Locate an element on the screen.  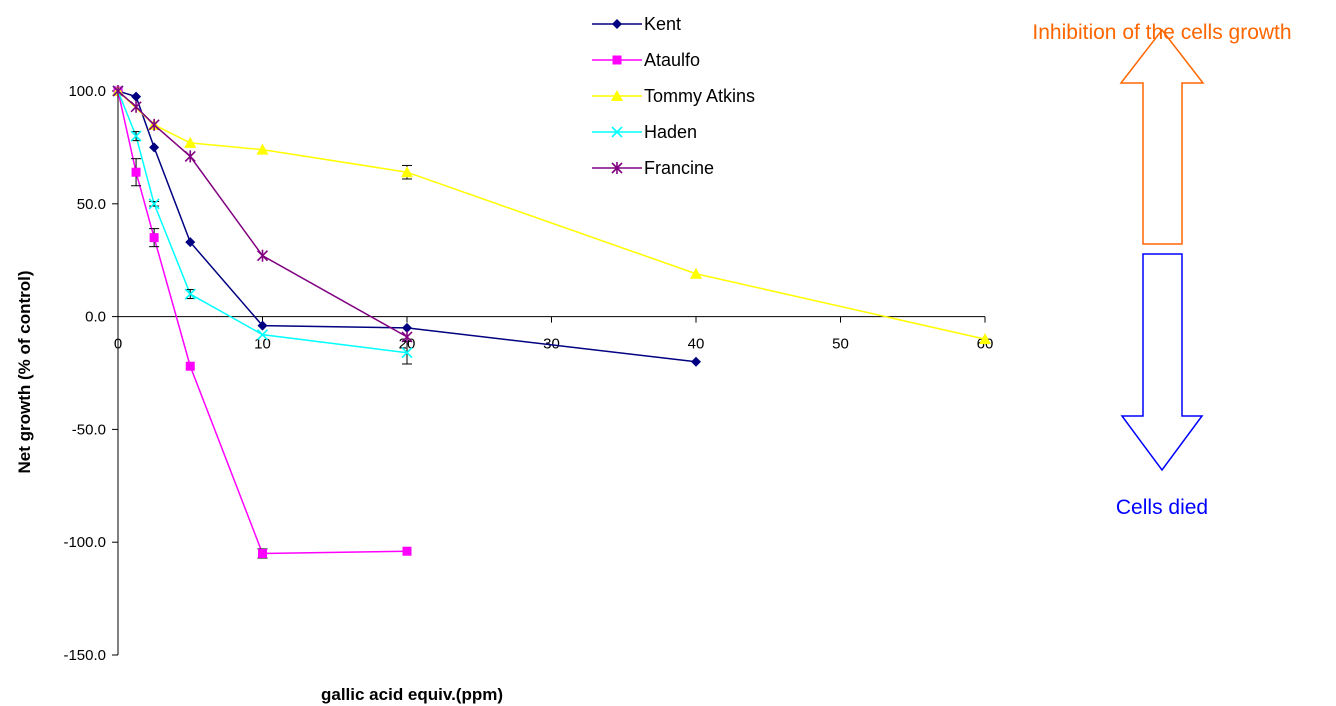
x-tick-label: 10 is located at coordinates (262, 344).